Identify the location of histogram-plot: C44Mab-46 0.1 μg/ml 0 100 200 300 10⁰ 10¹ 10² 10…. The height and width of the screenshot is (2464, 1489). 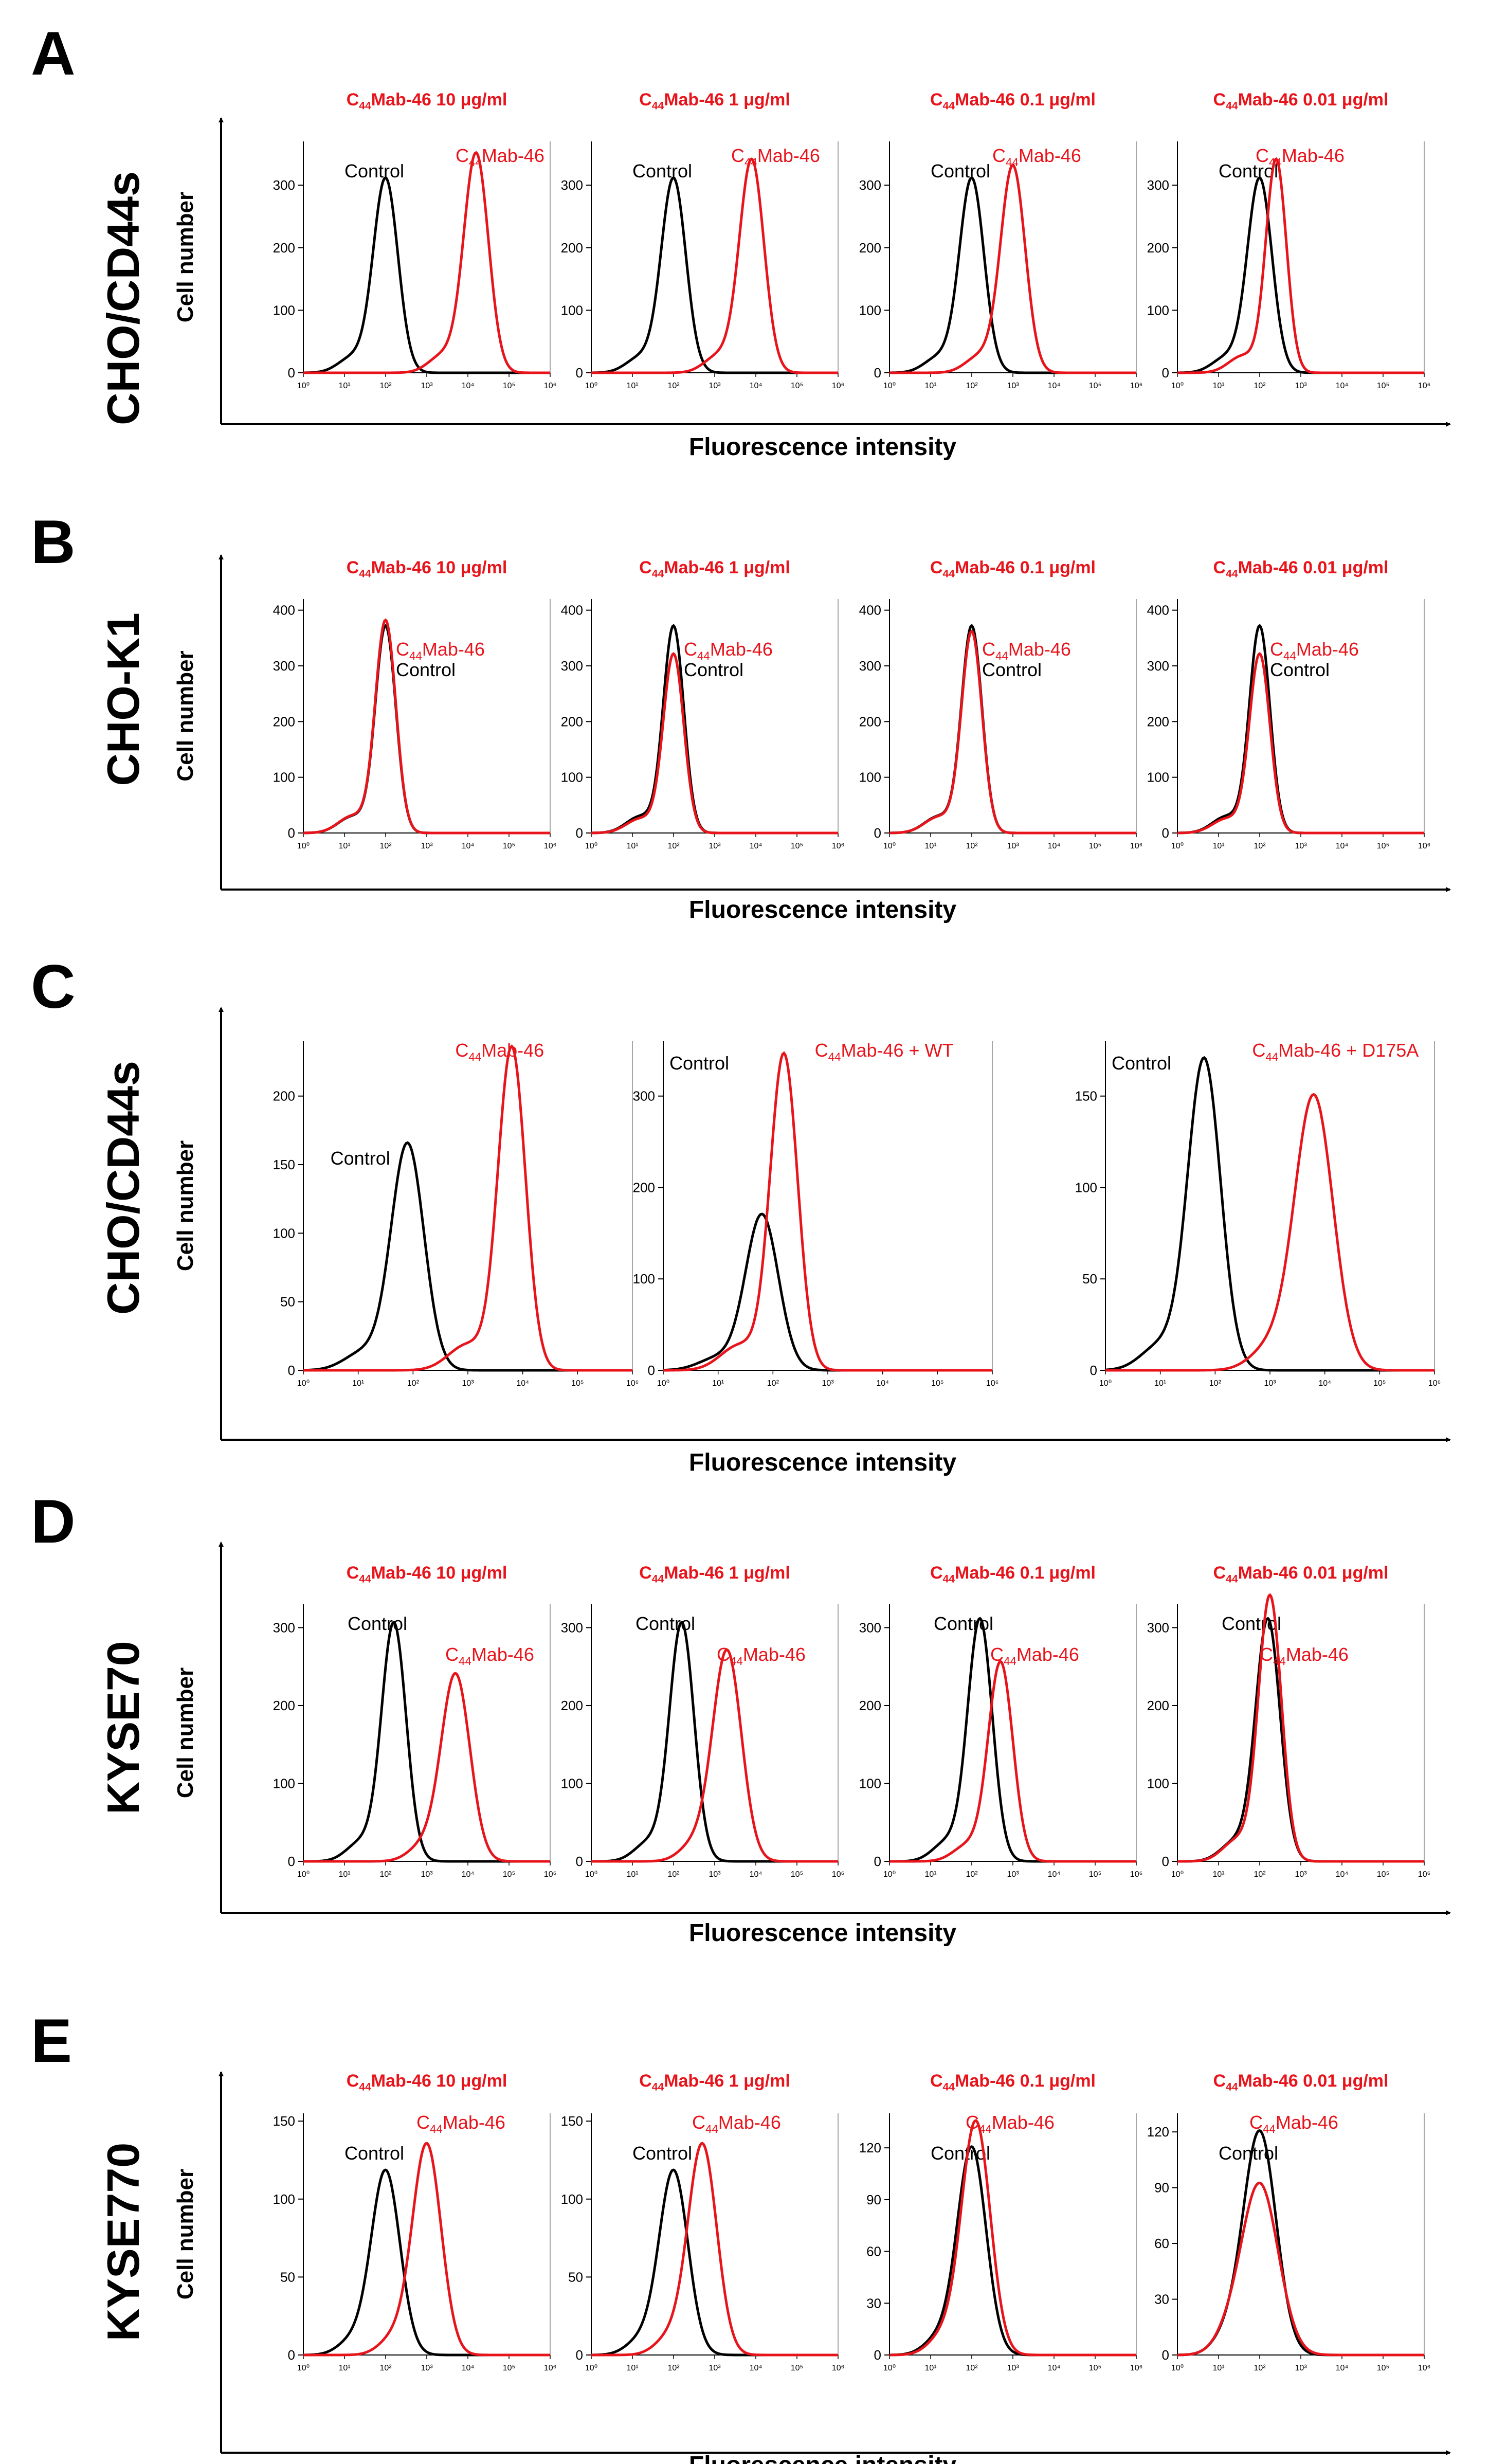
(1001, 1721).